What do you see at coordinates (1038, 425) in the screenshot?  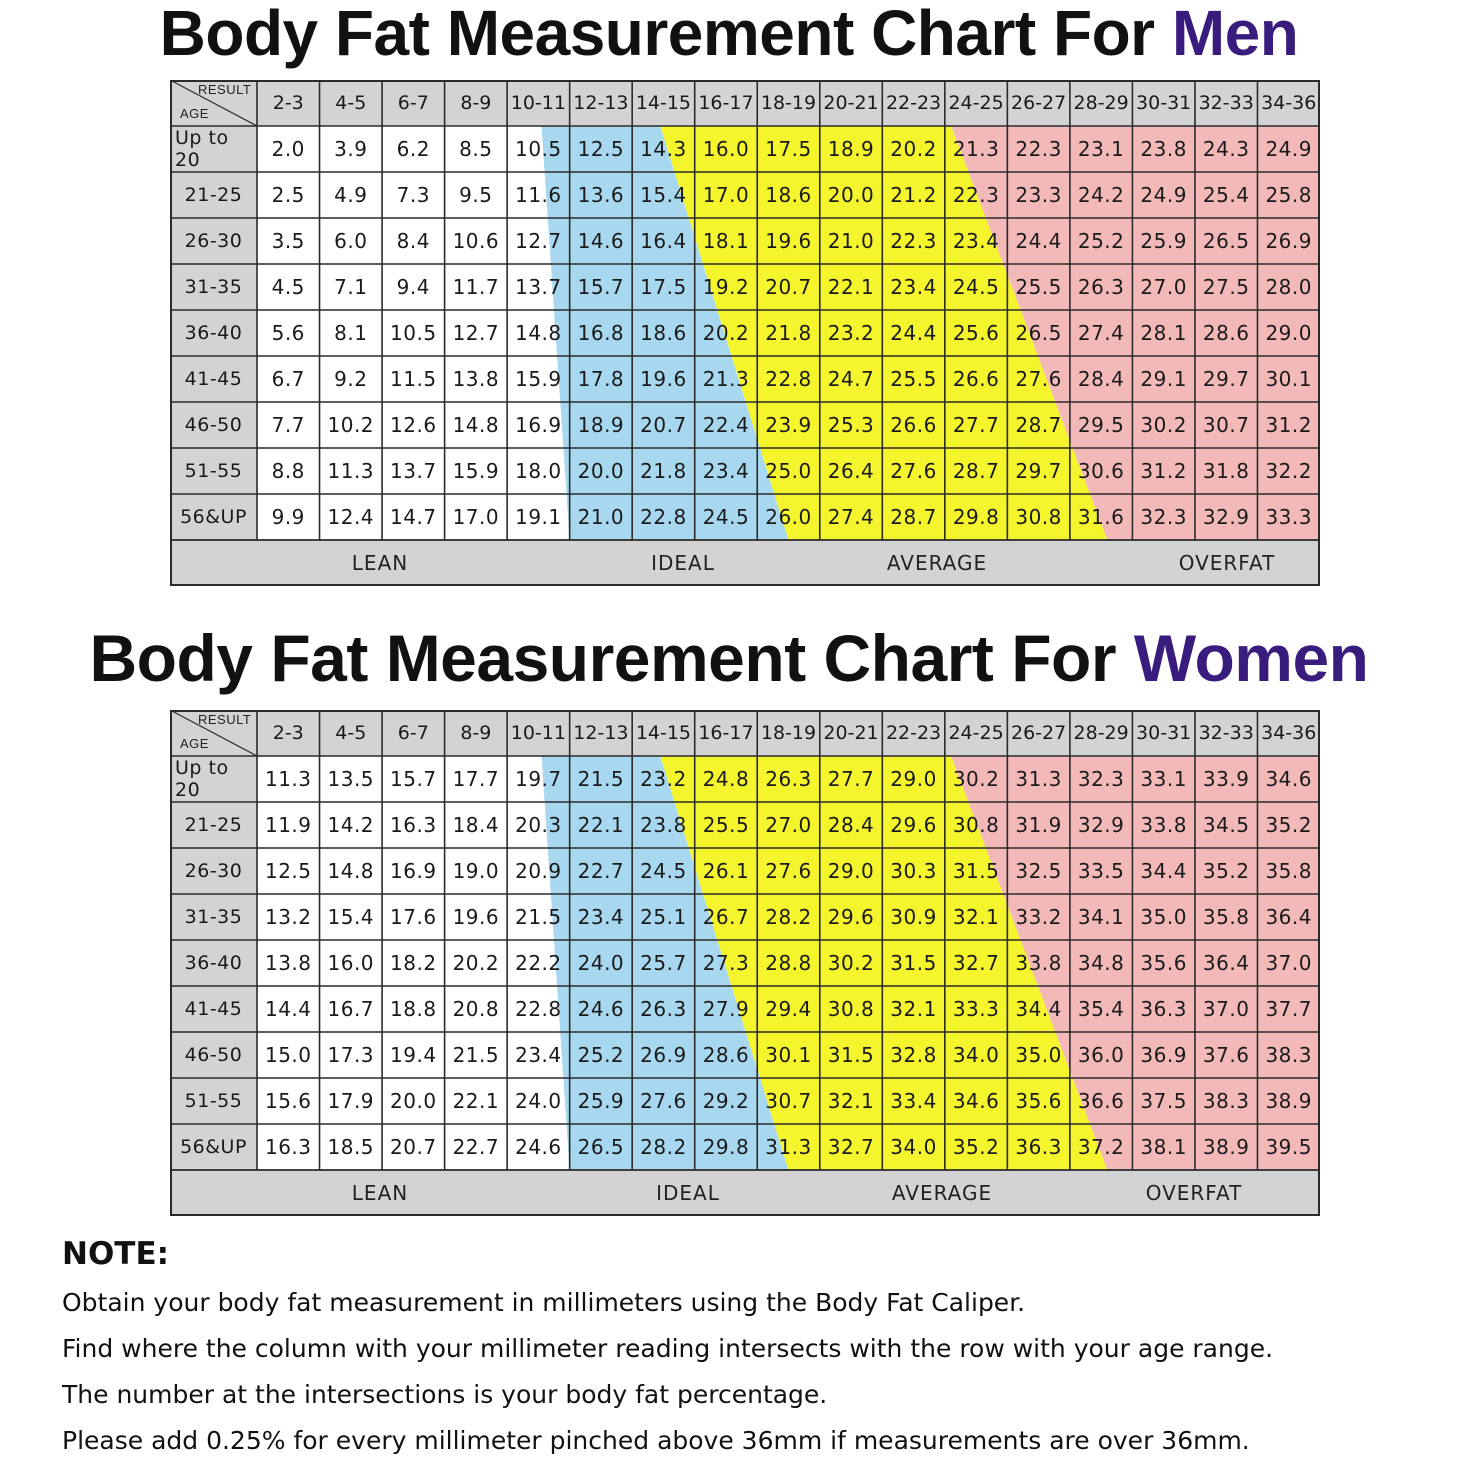 I see `body-fat-value-cell: 28.7` at bounding box center [1038, 425].